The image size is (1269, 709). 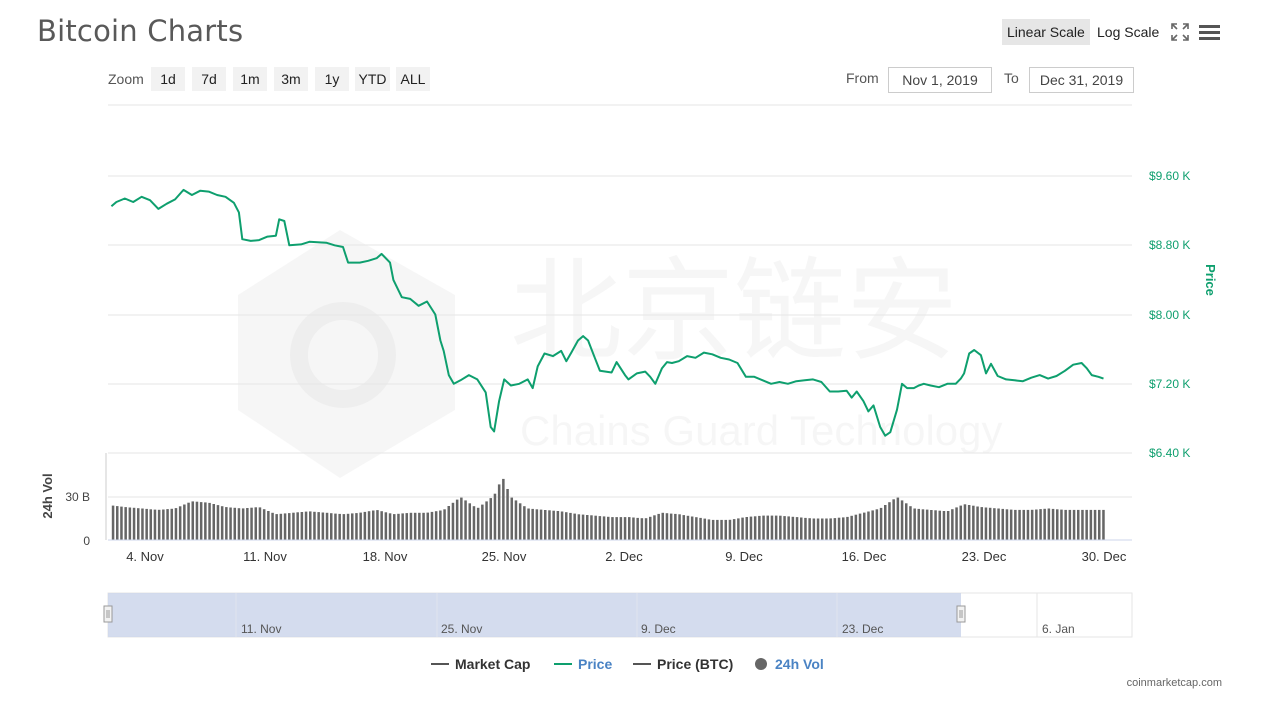 I want to click on legend-item-market-cap: Market Cap, so click(x=480, y=664).